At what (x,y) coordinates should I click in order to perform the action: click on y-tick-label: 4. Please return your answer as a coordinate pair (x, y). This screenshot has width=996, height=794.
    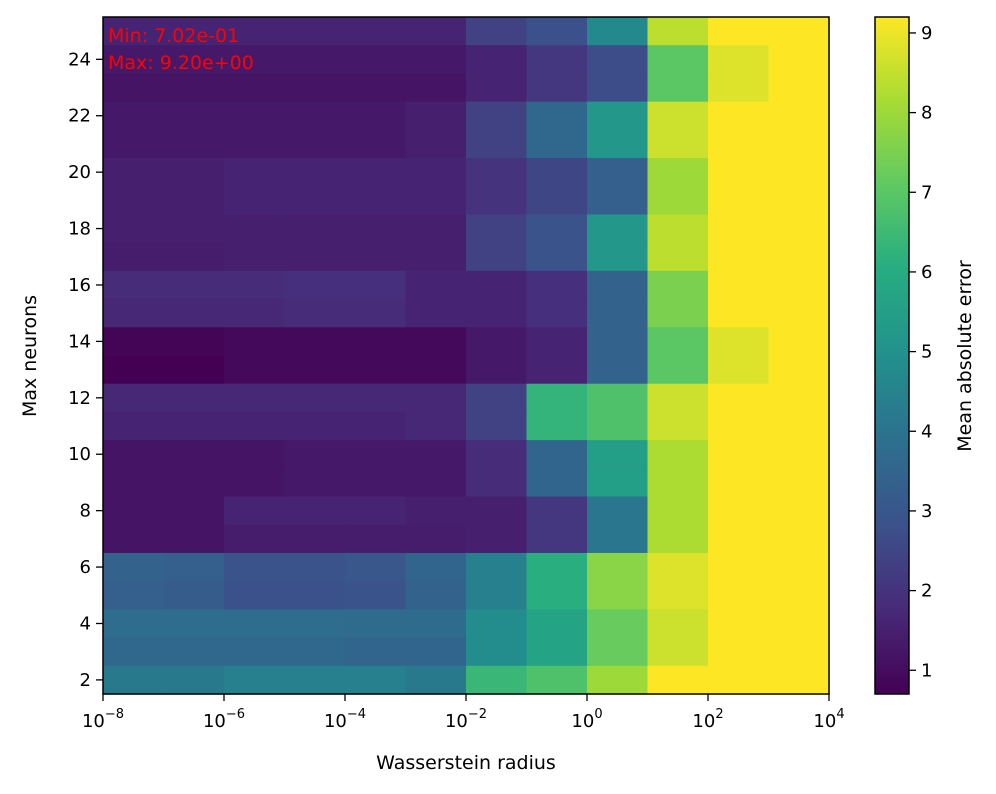
    Looking at the image, I should click on (85, 623).